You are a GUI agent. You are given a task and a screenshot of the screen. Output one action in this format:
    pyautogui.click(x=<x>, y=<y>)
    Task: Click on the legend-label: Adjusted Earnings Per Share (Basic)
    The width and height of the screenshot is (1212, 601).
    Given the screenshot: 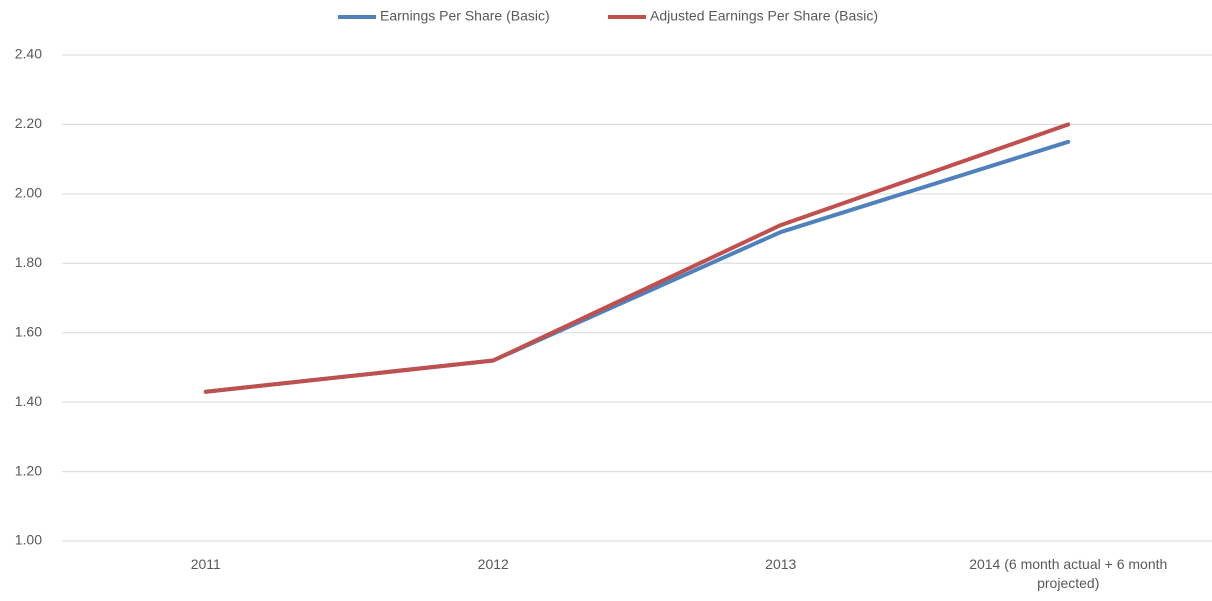 What is the action you would take?
    pyautogui.click(x=764, y=16)
    